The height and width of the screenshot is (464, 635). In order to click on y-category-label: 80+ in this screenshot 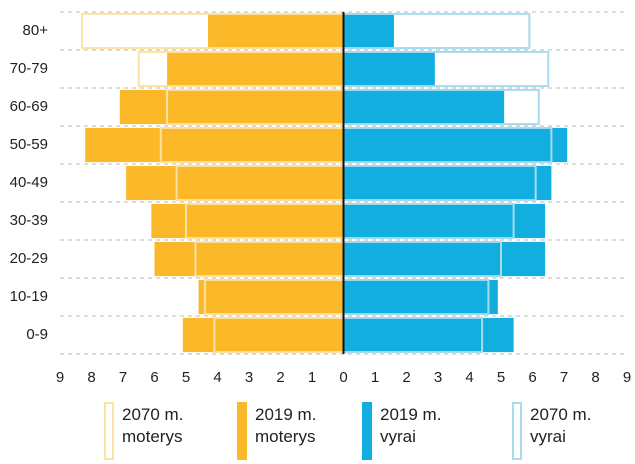, I will do `click(36, 30)`.